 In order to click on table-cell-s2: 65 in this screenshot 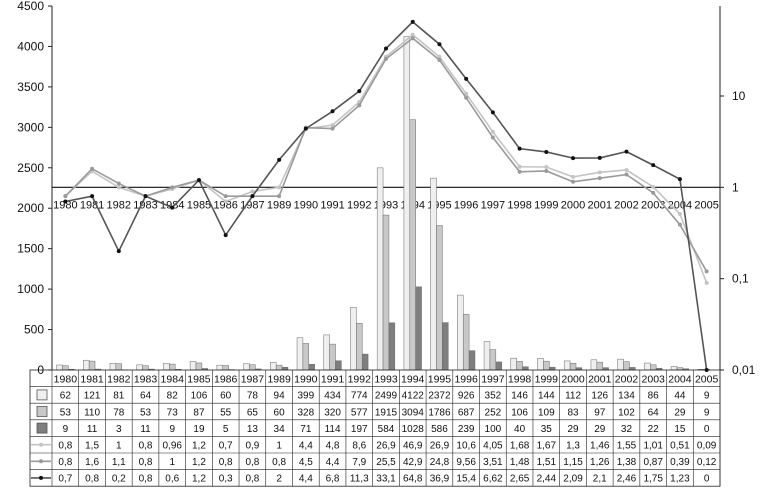, I will do `click(253, 412)`.